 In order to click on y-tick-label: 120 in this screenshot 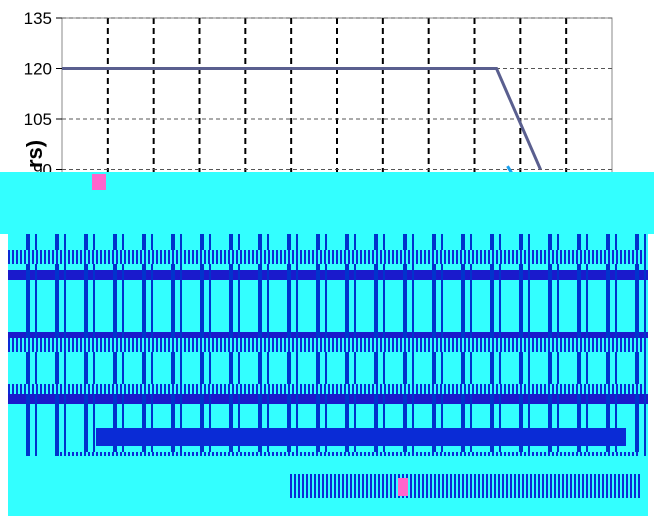, I will do `click(38, 69)`.